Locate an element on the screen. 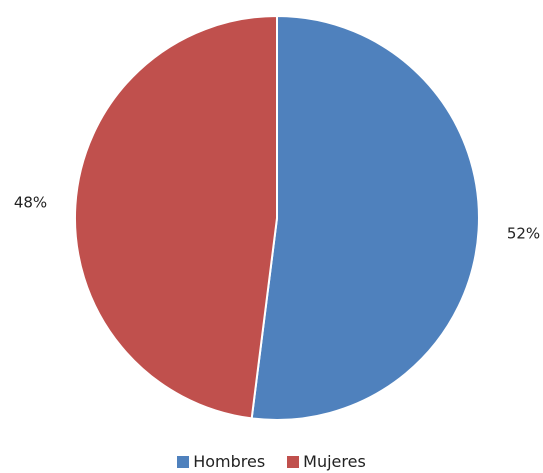  legend-label-1: Mujeres is located at coordinates (334, 461).